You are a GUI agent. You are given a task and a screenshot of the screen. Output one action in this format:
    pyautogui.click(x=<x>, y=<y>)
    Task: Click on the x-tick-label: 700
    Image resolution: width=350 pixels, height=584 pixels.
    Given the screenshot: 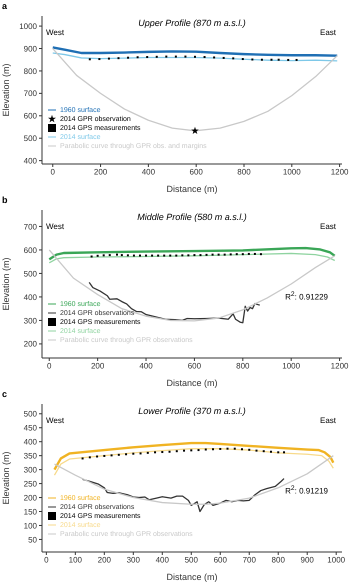 What is the action you would take?
    pyautogui.click(x=249, y=560)
    